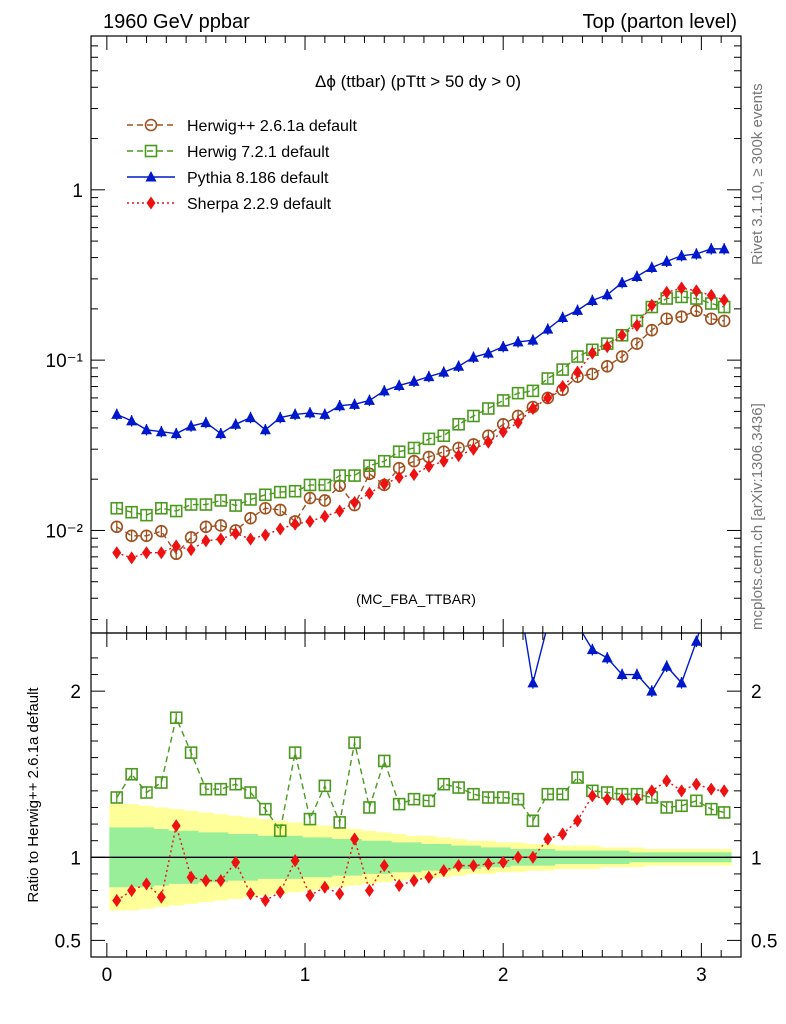 The image size is (786, 1024). What do you see at coordinates (416, 599) in the screenshot?
I see `analysis-watermark: (MC_FBA_TTBAR)` at bounding box center [416, 599].